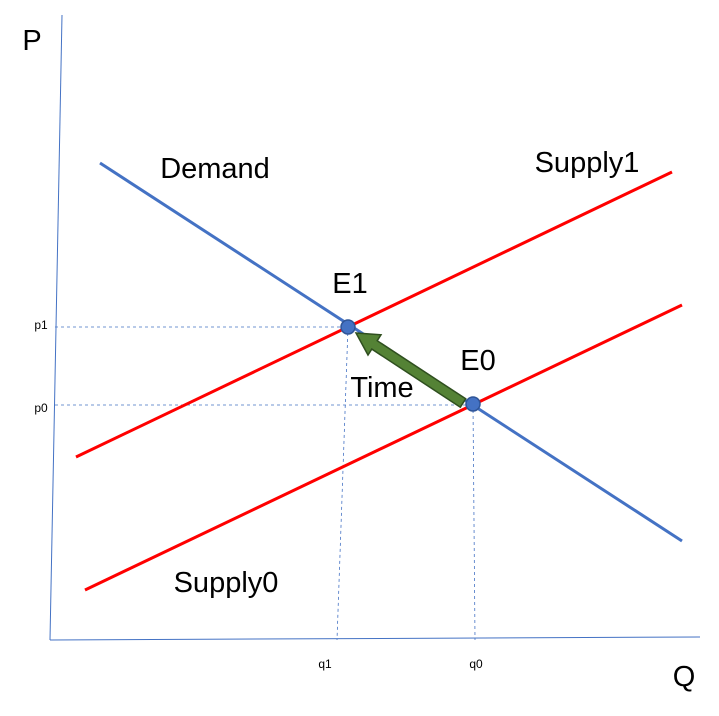 This screenshot has width=719, height=716. I want to click on time-arrow, so click(410, 370).